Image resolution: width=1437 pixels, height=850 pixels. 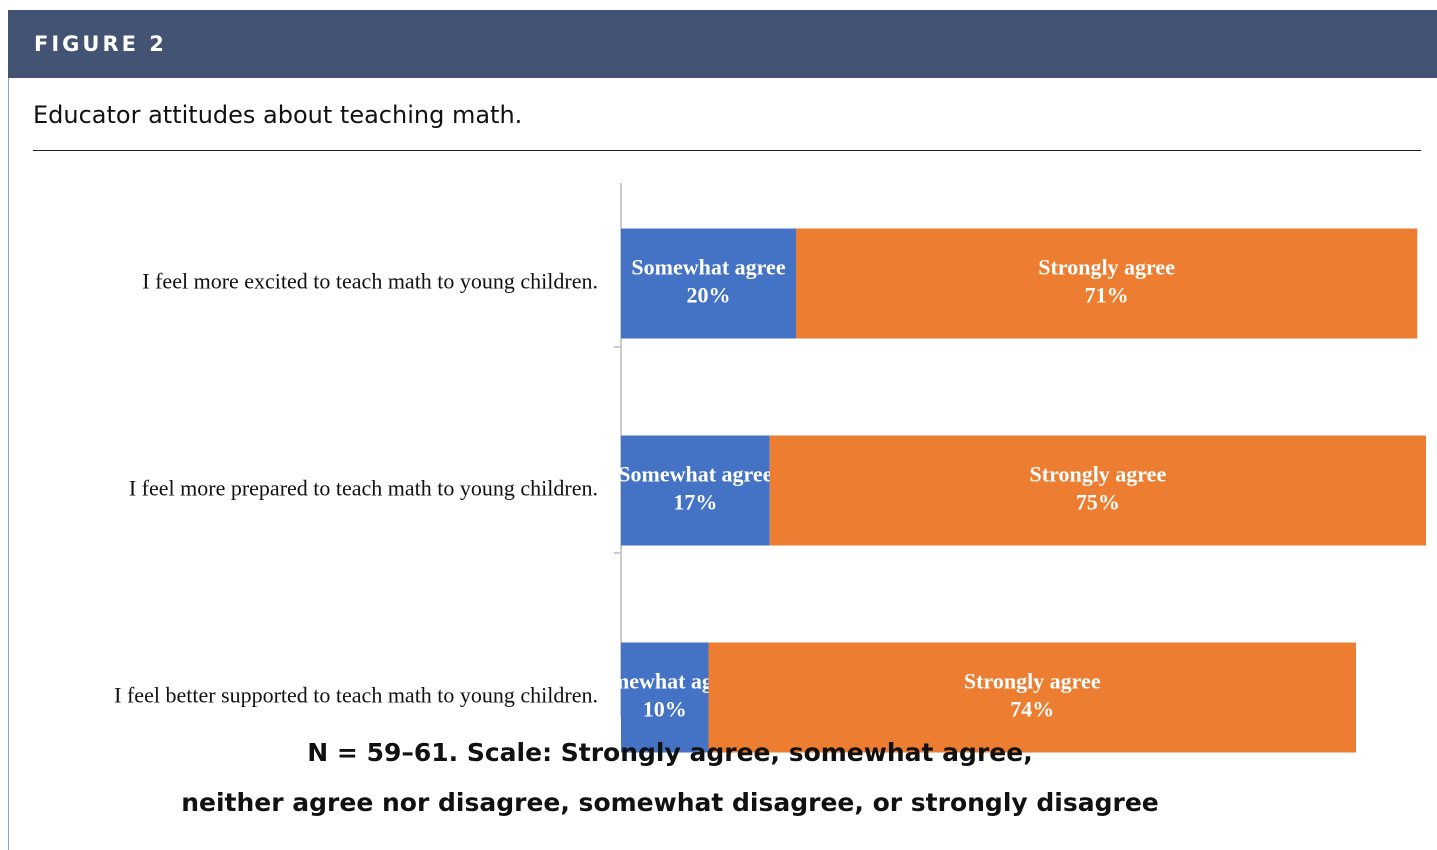 I want to click on data-label: 10%, so click(x=665, y=709).